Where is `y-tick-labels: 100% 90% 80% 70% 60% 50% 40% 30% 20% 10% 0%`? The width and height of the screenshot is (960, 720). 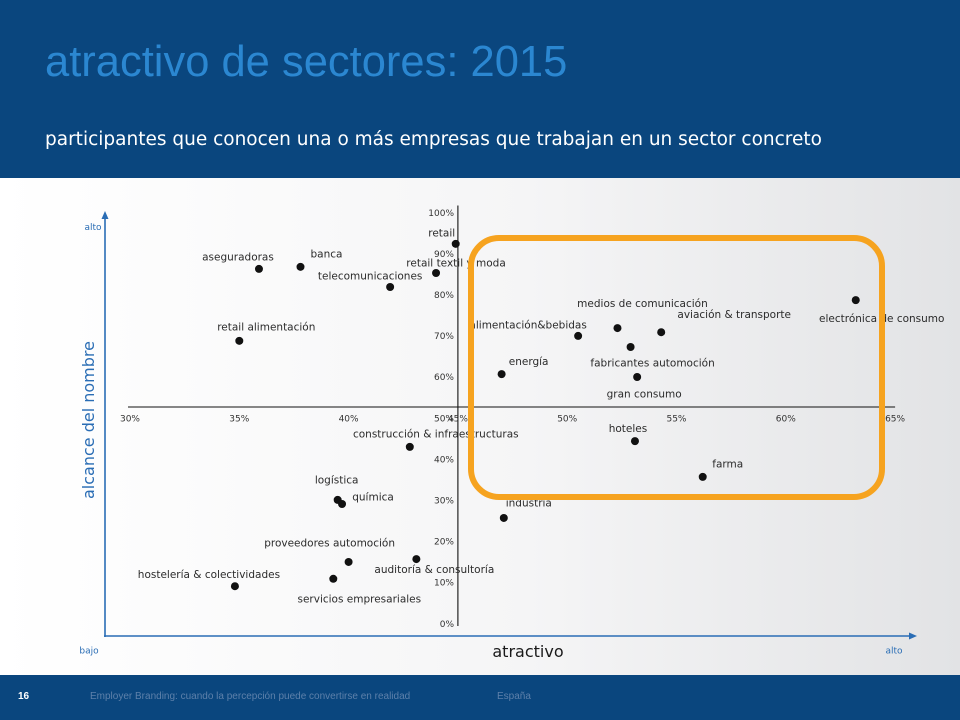 y-tick-labels: 100% 90% 80% 70% 60% 50% 40% 30% 20% 10% 0% is located at coordinates (441, 419).